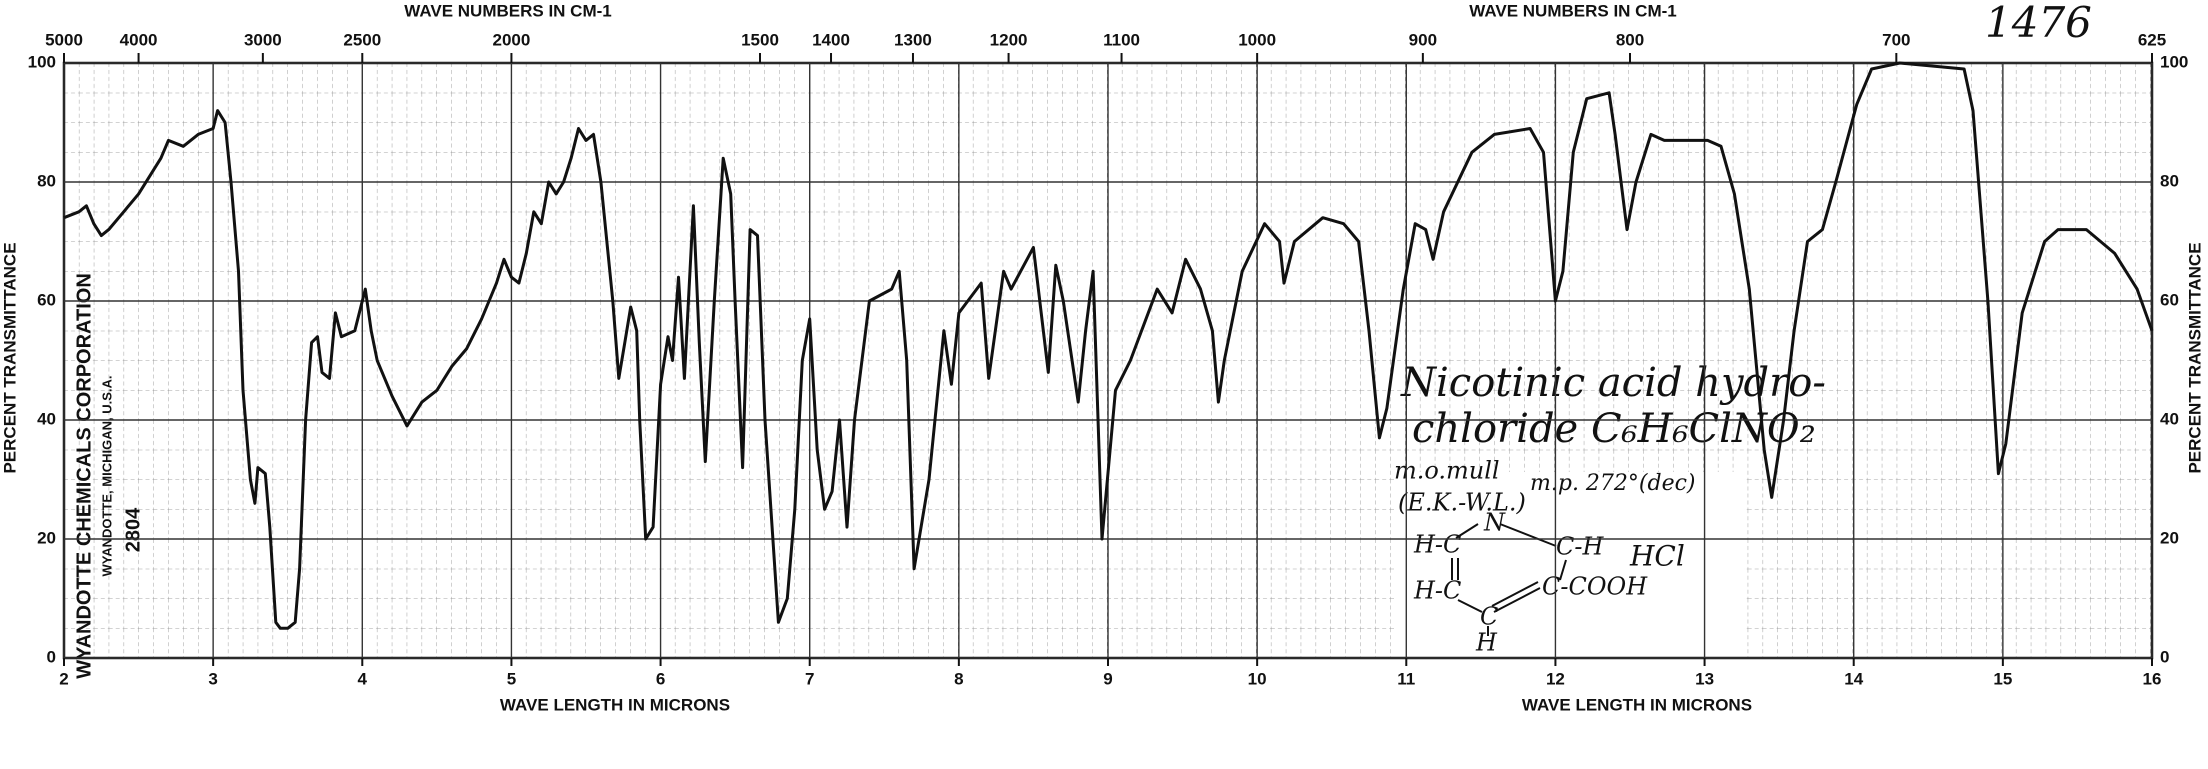 Image resolution: width=2208 pixels, height=769 pixels. Describe the element at coordinates (2152, 39) in the screenshot. I see `x2-tick-label: 625` at that location.